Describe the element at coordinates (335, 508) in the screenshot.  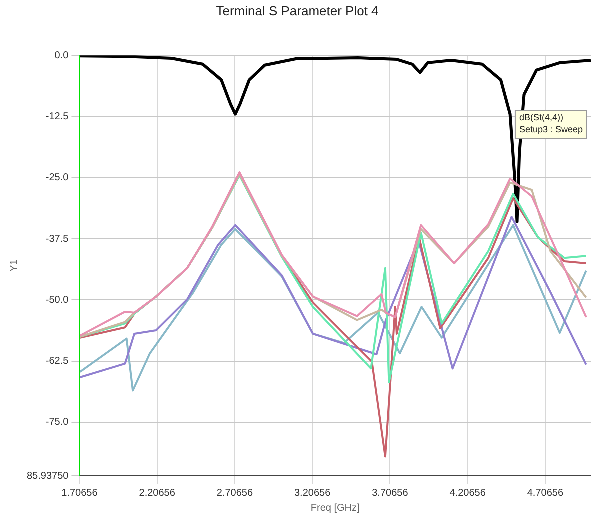
I see `x-axis-title: Freq [GHz]` at that location.